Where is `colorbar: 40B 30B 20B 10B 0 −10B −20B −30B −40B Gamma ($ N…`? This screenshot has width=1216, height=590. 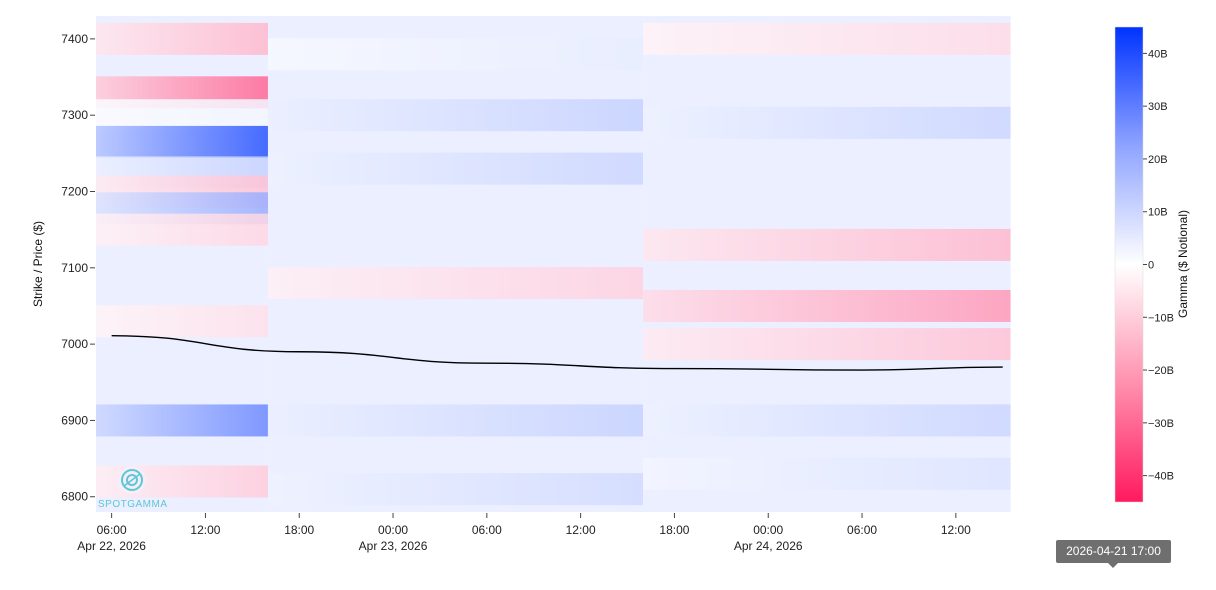 colorbar: 40B 30B 20B 10B 0 −10B −20B −30B −40B Gamma ($ N… is located at coordinates (1152, 264).